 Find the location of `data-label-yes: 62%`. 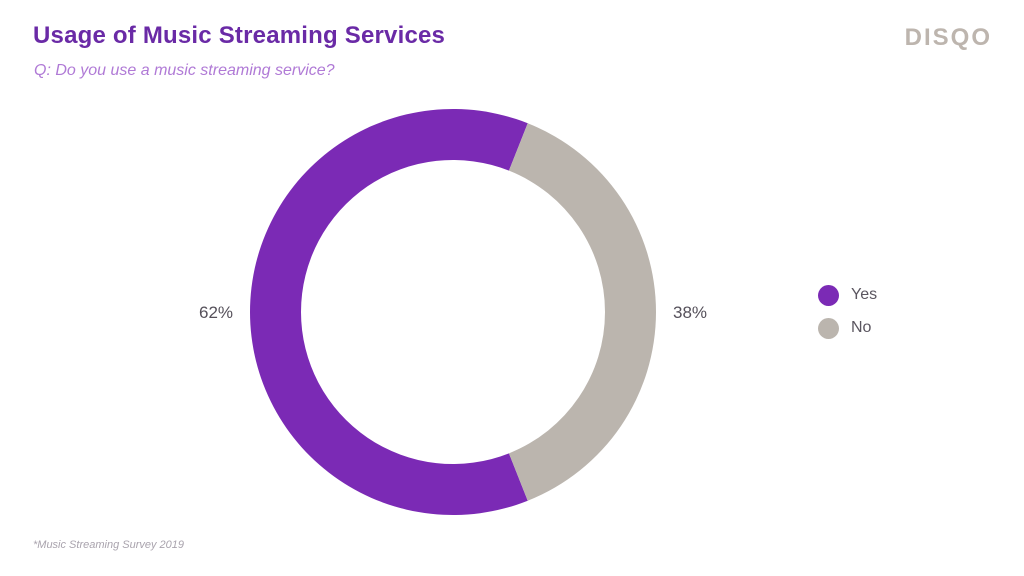

data-label-yes: 62% is located at coordinates (216, 312).